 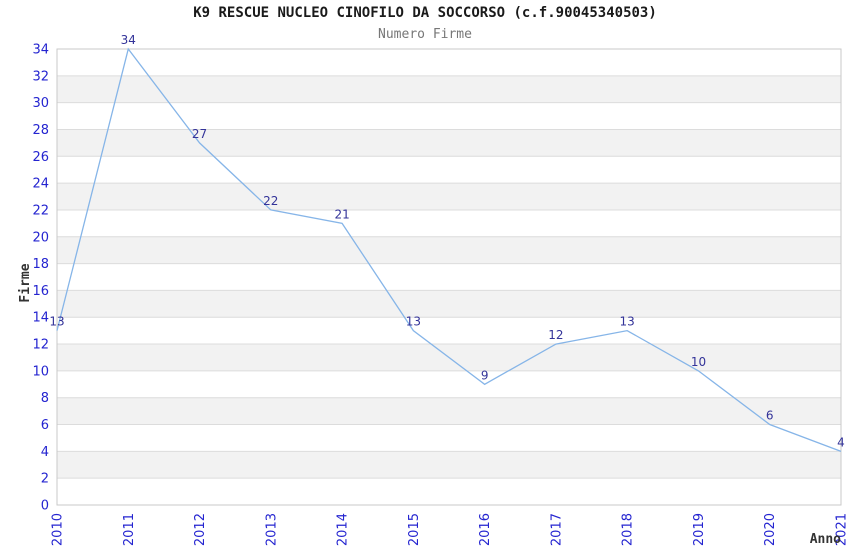 I want to click on data-label: 6, so click(x=770, y=416).